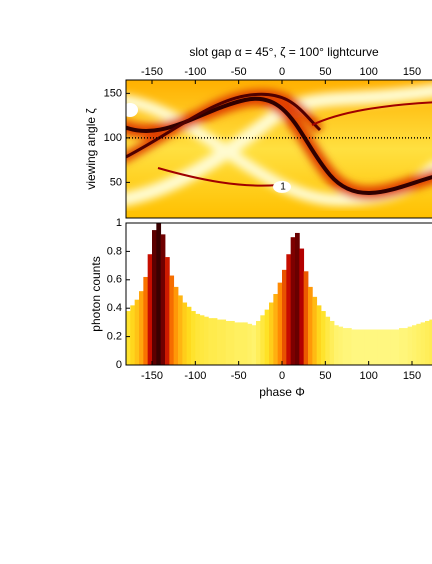  Describe the element at coordinates (113, 138) in the screenshot. I see `y-tick-label: 100` at that location.